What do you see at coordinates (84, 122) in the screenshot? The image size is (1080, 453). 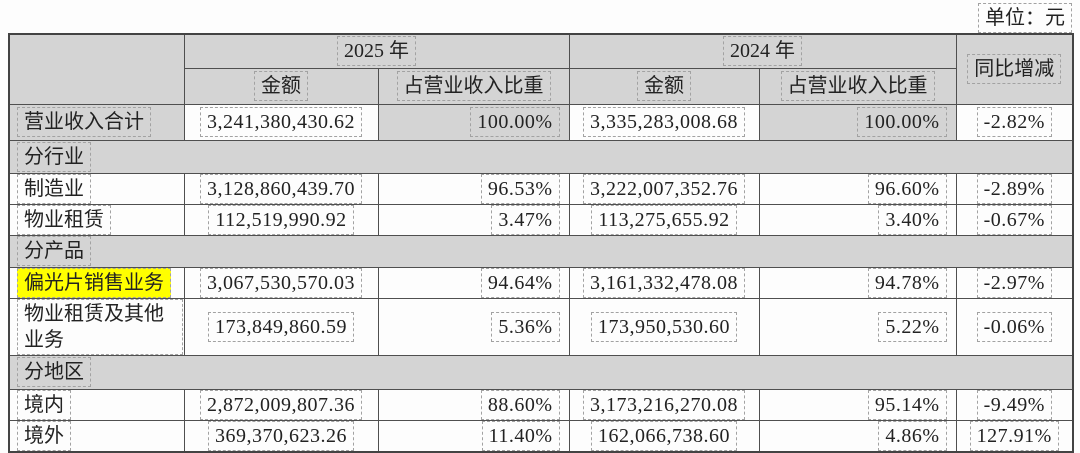 I see `row-label: 营业收入合计` at bounding box center [84, 122].